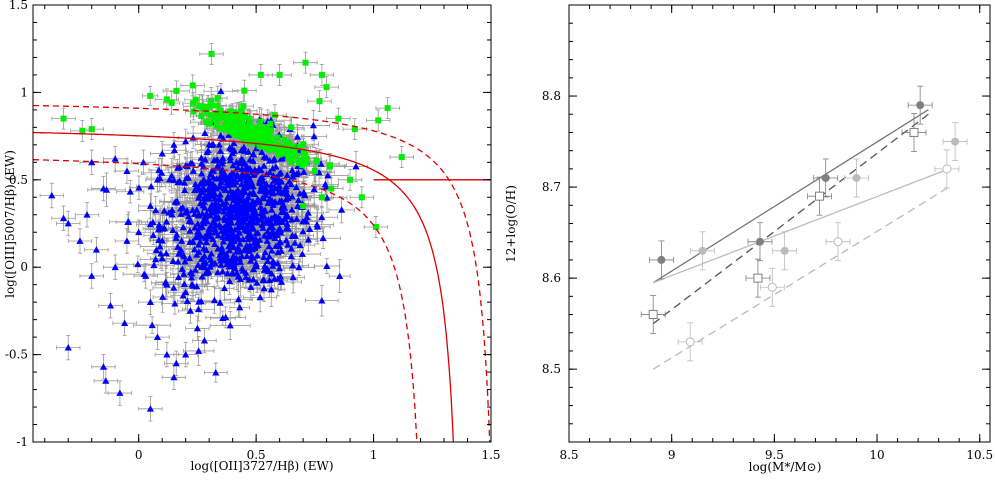  Describe the element at coordinates (10, 224) in the screenshot. I see `left-y-axis-label: log([OIII]5007/Hβ) (EW)` at that location.